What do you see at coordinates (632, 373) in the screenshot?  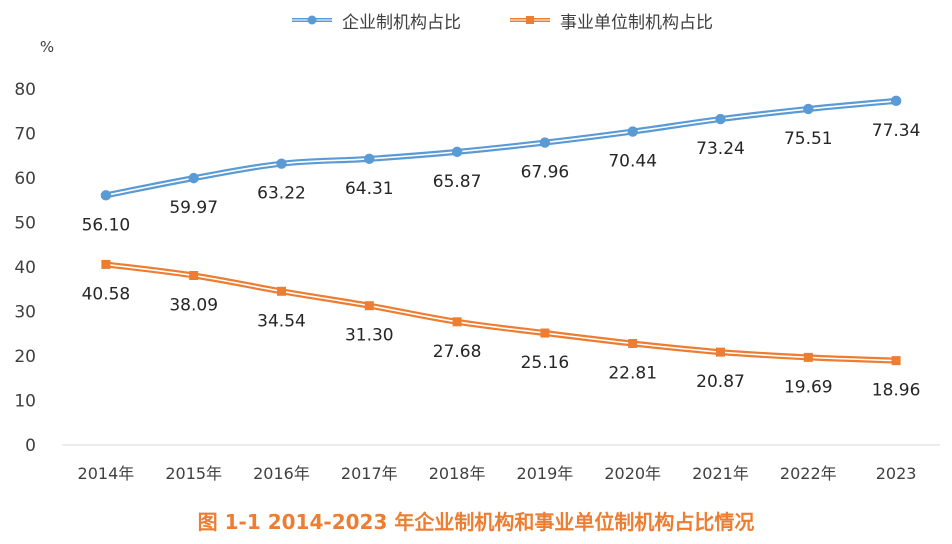 I see `data-label-public-institution: 22.81` at bounding box center [632, 373].